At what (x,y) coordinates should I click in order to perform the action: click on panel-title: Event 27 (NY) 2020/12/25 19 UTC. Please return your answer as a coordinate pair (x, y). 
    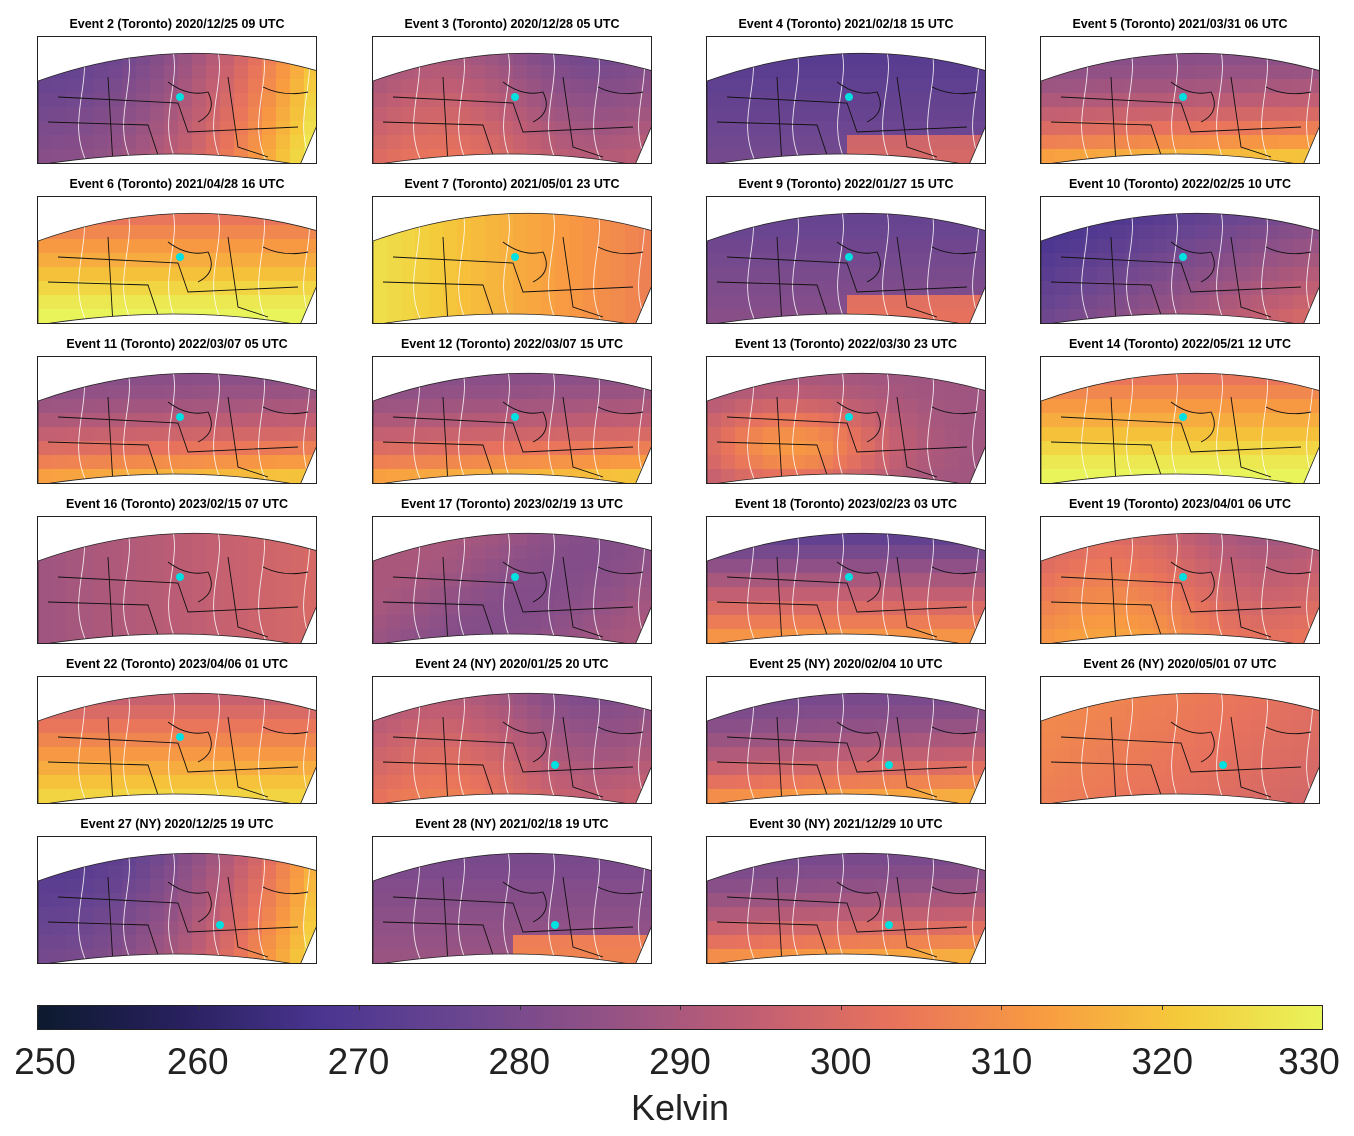
    Looking at the image, I should click on (177, 824).